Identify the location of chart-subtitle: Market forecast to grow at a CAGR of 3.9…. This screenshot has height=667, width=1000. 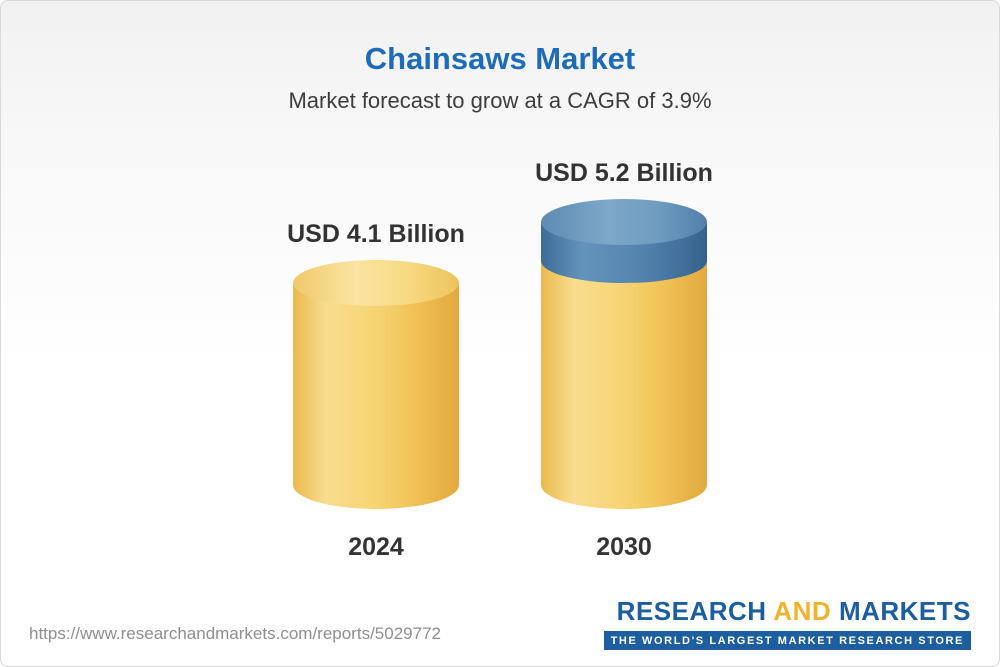
(500, 100).